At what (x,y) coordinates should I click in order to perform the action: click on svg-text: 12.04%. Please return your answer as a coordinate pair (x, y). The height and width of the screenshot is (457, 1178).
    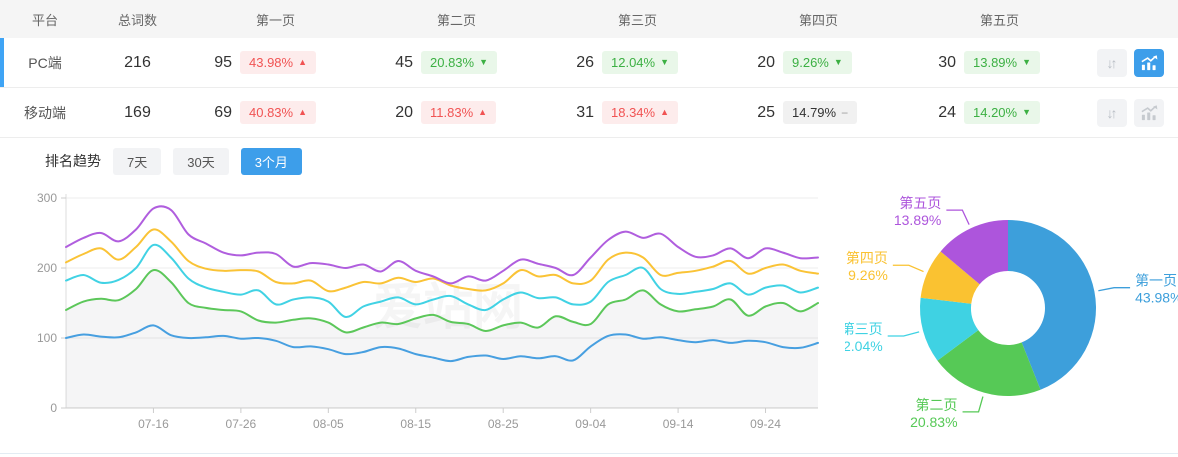
    Looking at the image, I should click on (864, 346).